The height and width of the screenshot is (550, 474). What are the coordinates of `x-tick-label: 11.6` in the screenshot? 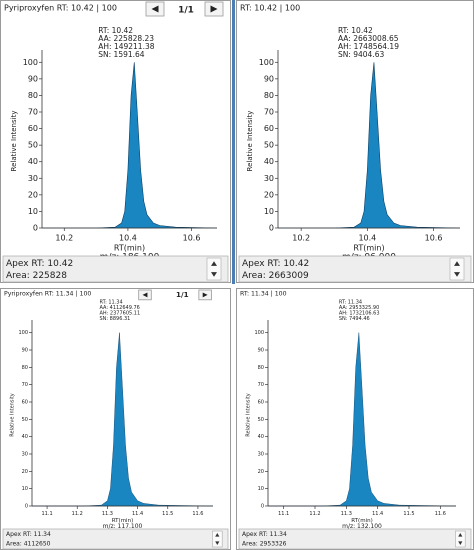 It's located at (440, 514).